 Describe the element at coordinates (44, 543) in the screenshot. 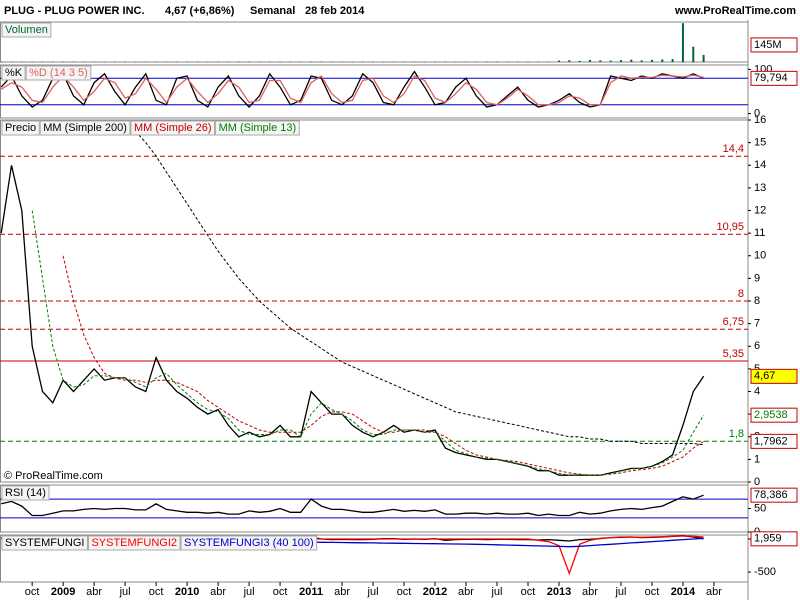

I see `legend-entry: SYSTEMFUNGI` at that location.